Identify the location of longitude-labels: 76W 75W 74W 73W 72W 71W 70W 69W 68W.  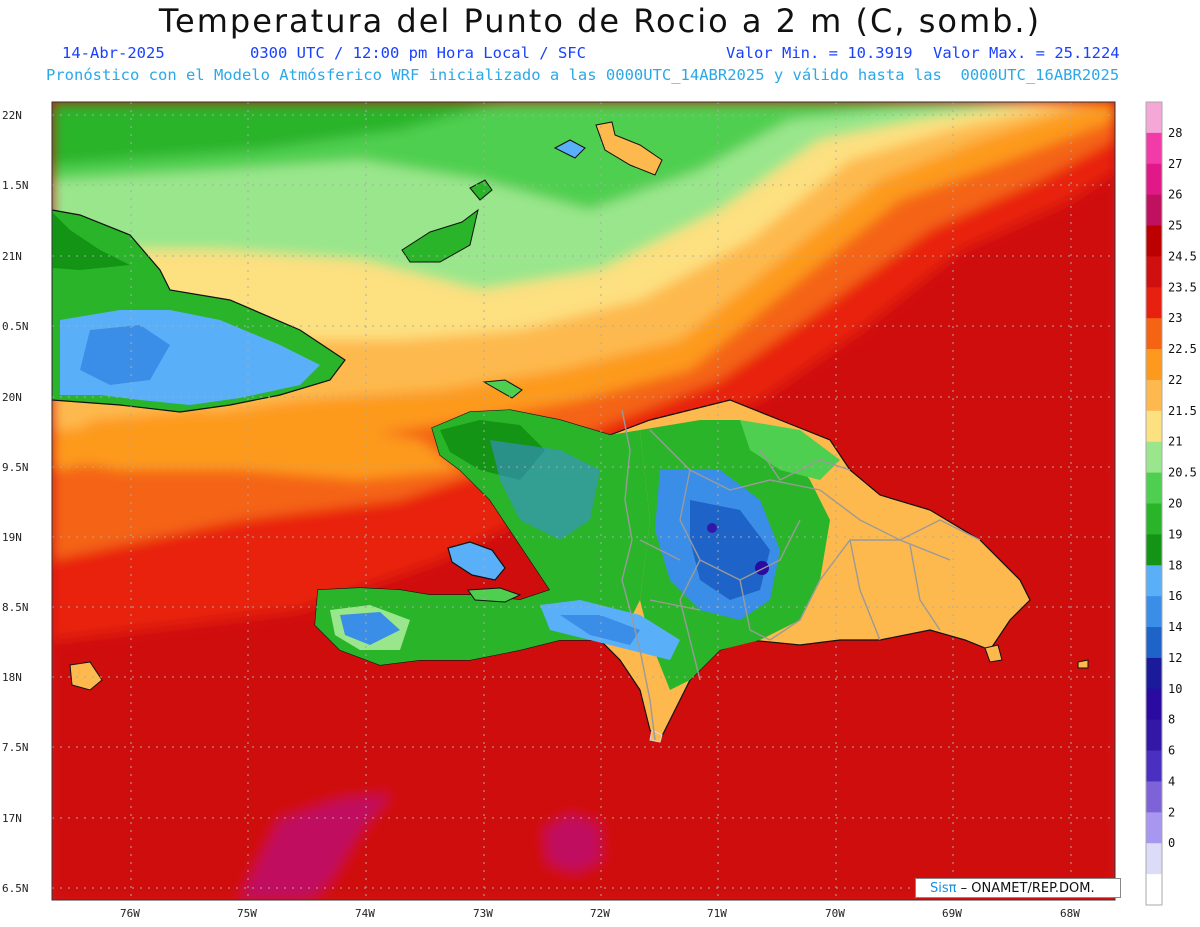
(600, 913).